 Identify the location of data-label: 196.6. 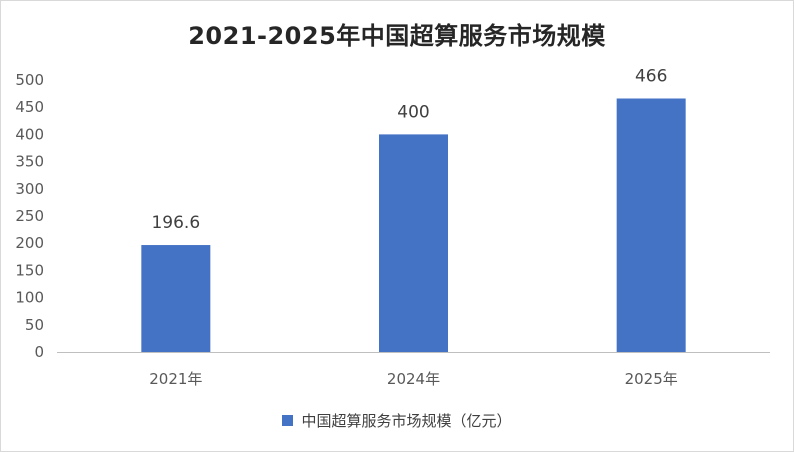
(175, 223).